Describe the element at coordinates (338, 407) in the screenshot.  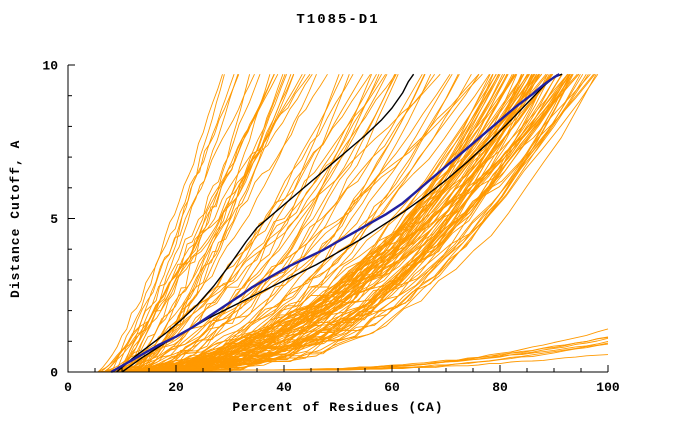
I see `x-axis-label: Percent of Residues (CA)` at that location.